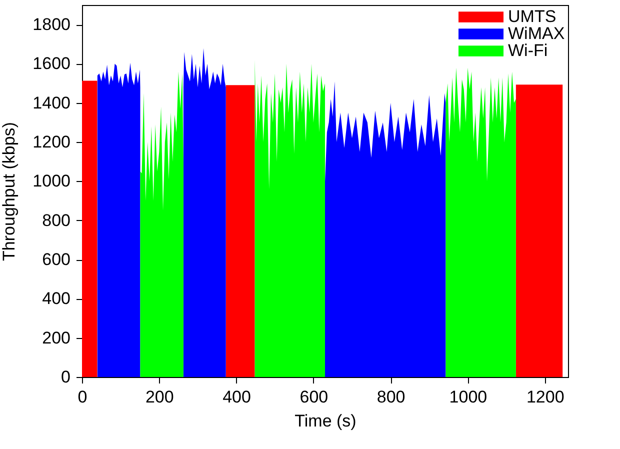 The height and width of the screenshot is (449, 620). What do you see at coordinates (159, 397) in the screenshot?
I see `x-tick-label: 200` at bounding box center [159, 397].